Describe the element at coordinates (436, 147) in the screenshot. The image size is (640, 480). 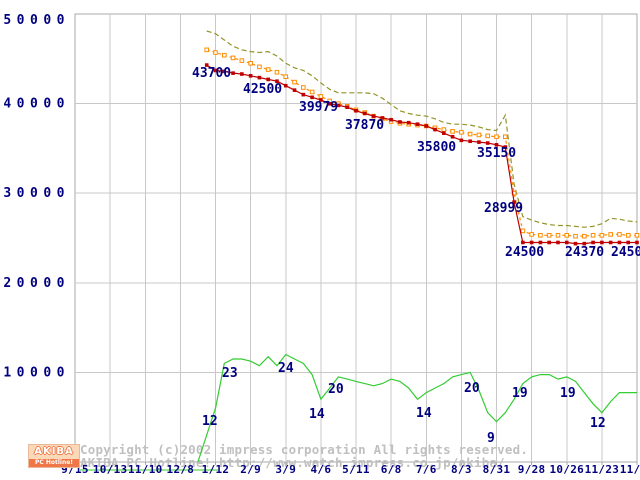
I see `annotation-min-price: 35800` at that location.